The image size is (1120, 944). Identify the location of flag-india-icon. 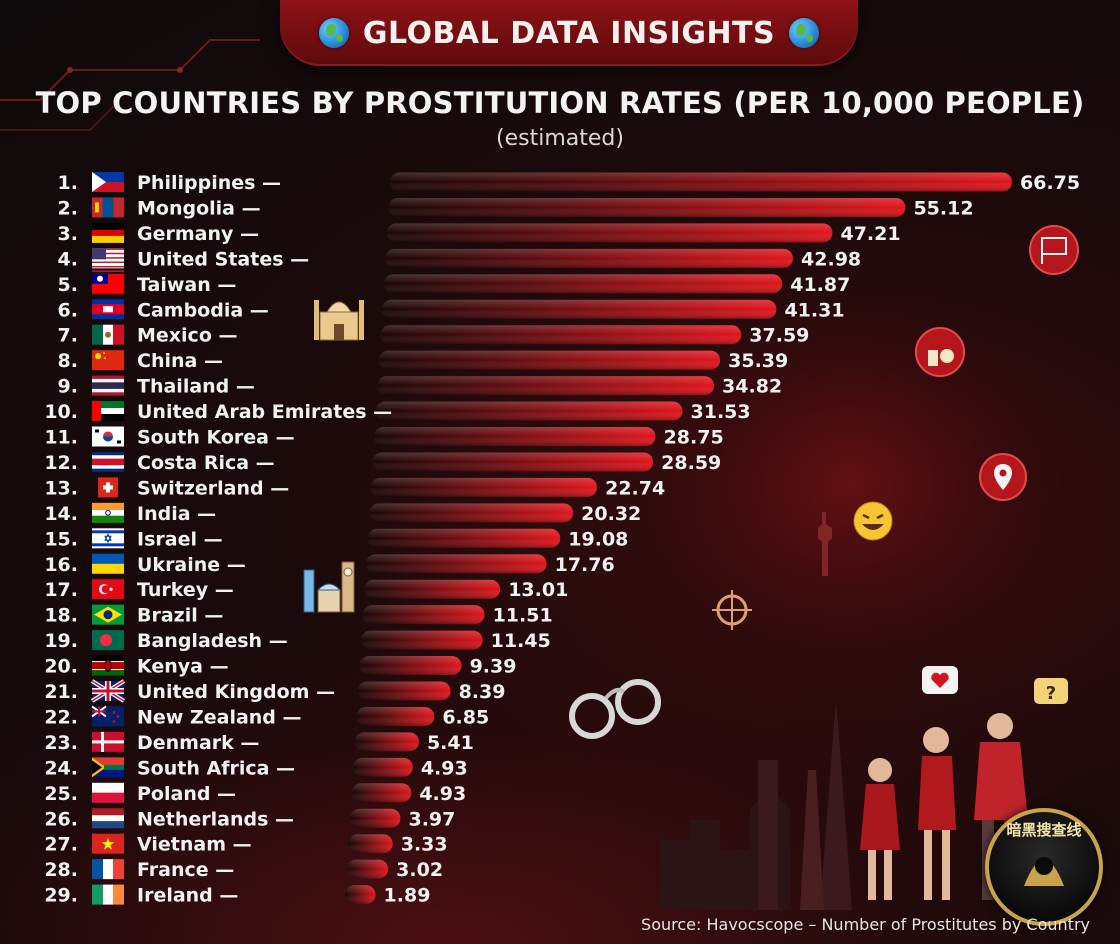
(108, 512).